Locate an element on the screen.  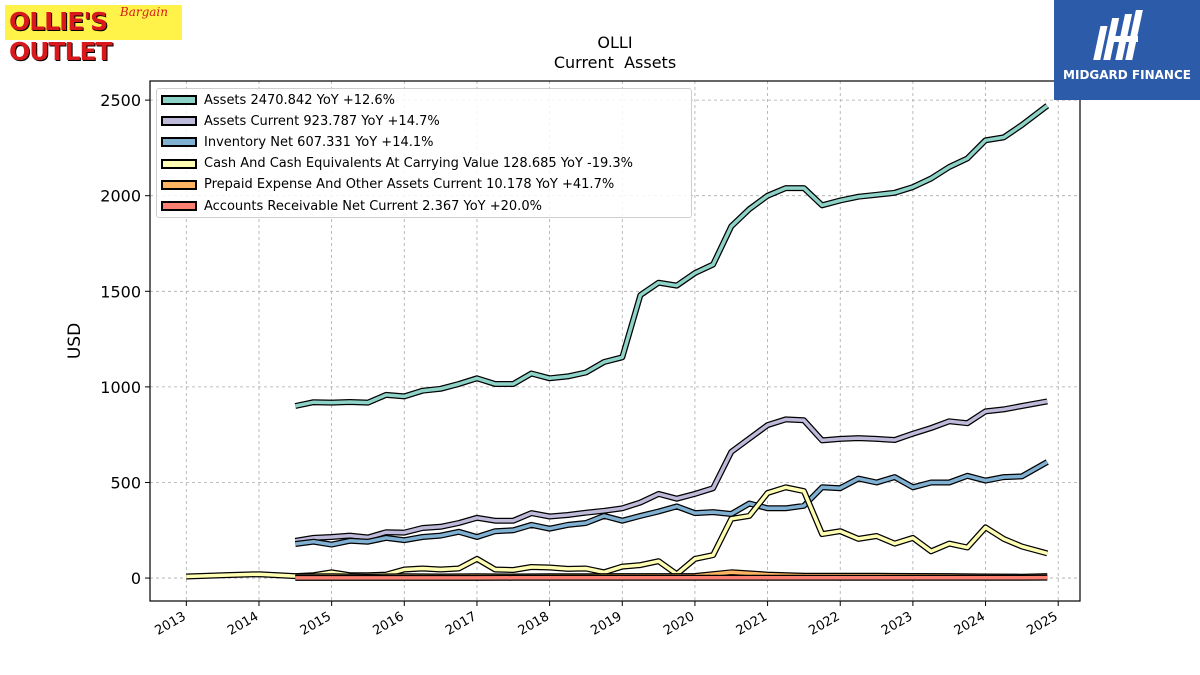
x-tick-label: 2018 is located at coordinates (534, 624).